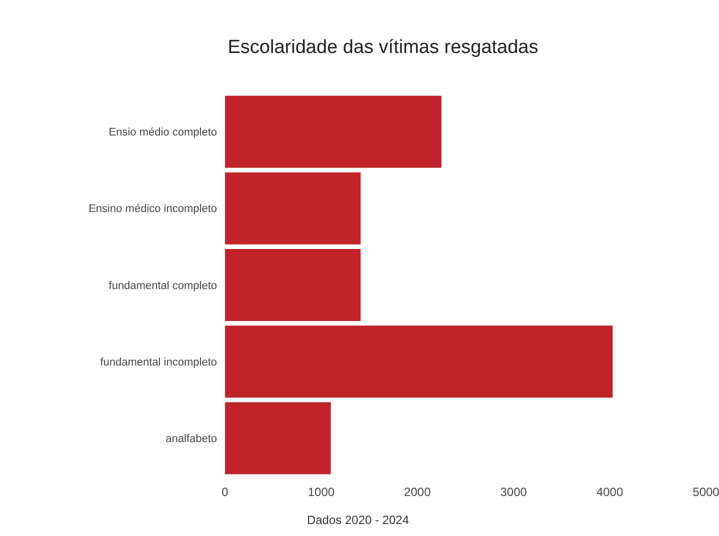 The width and height of the screenshot is (719, 536). What do you see at coordinates (610, 492) in the screenshot?
I see `x-tick-label: 4000` at bounding box center [610, 492].